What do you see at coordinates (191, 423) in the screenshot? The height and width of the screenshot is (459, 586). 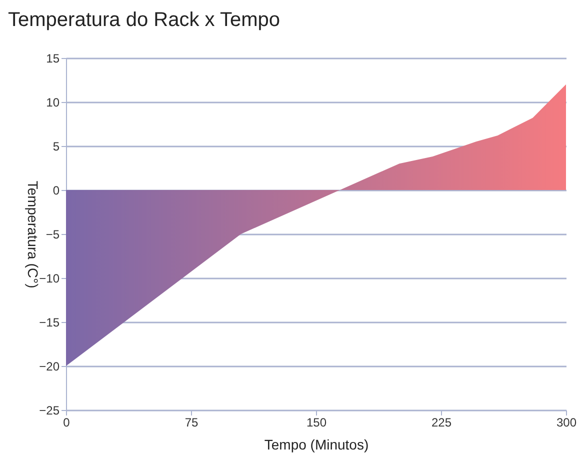 I see `x-tick-label: 75` at bounding box center [191, 423].